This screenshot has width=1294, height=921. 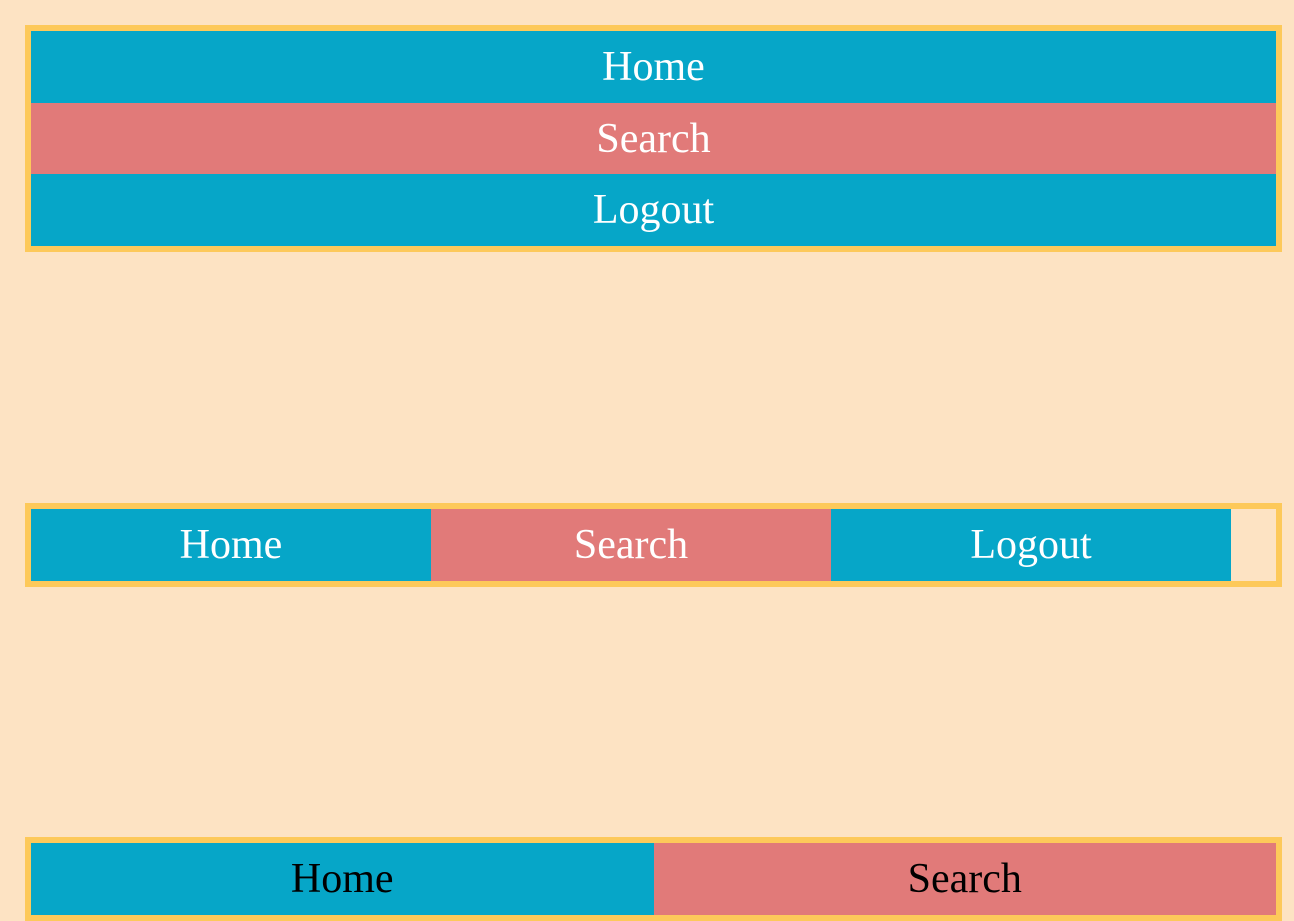 I want to click on vertical-nav-item-search: Search, so click(x=653, y=138).